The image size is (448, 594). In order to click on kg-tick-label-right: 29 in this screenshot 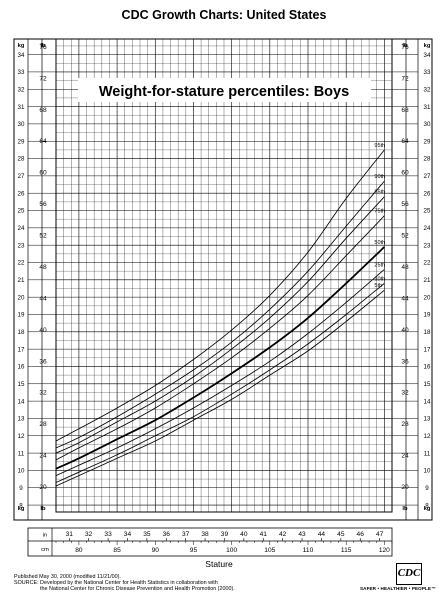, I will do `click(427, 141)`.